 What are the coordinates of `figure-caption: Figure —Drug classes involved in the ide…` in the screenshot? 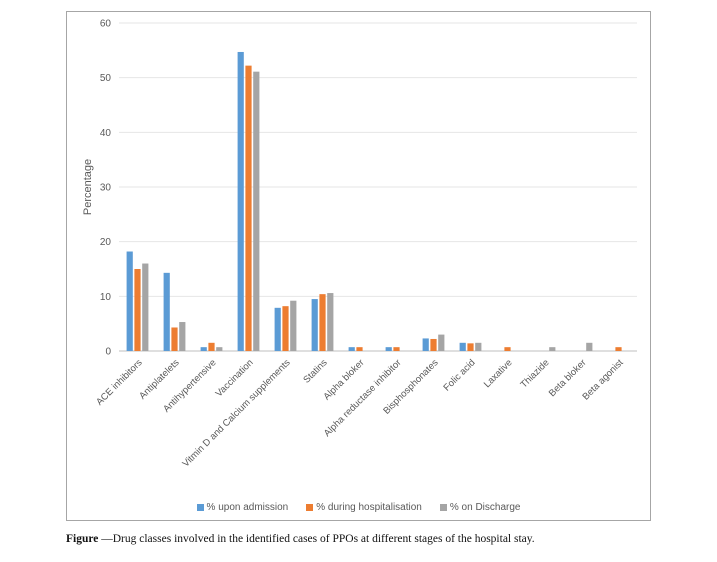 It's located at (300, 539).